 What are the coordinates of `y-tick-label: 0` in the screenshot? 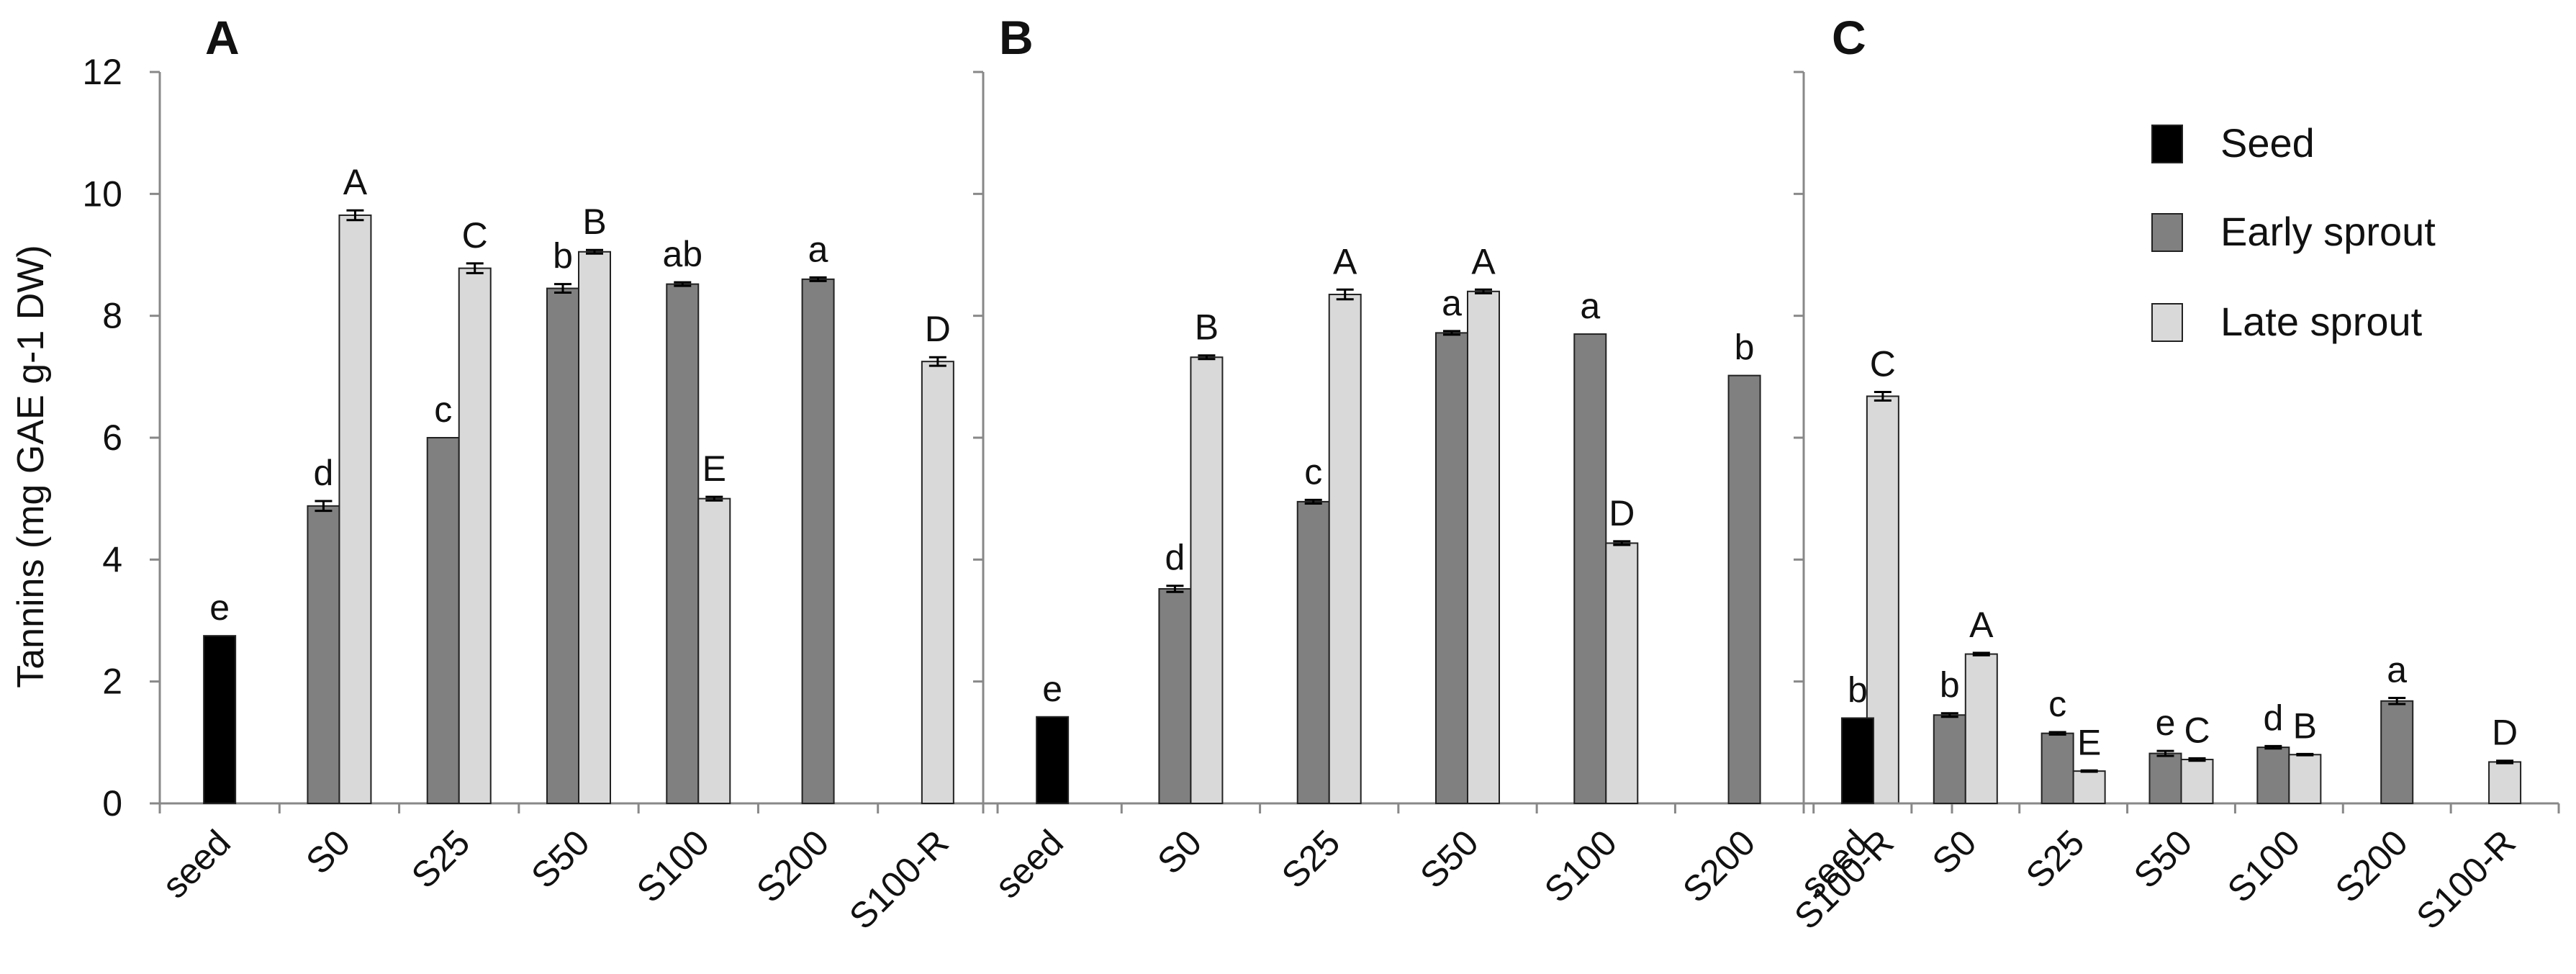 It's located at (112, 803).